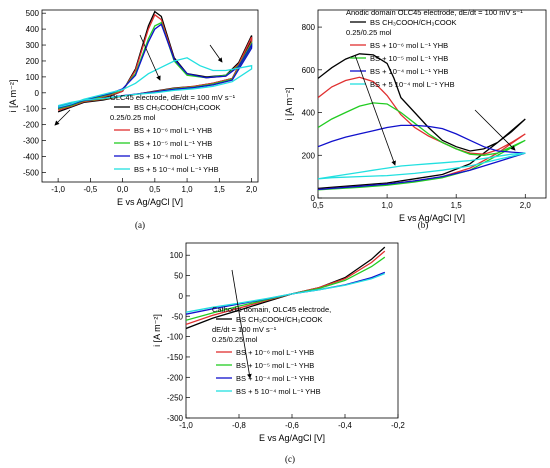 The width and height of the screenshot is (550, 468). What do you see at coordinates (140, 225) in the screenshot?
I see `panel-label: (a)` at bounding box center [140, 225].